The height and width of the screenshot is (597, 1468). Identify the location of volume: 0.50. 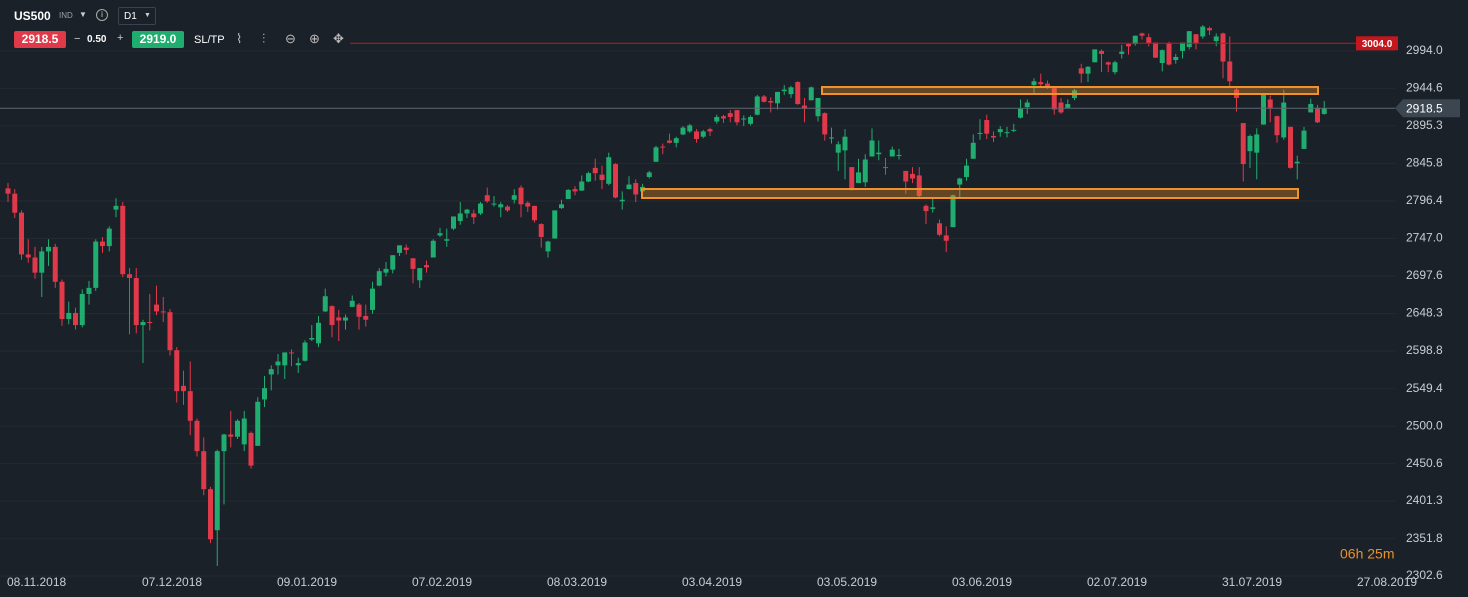
(97, 39).